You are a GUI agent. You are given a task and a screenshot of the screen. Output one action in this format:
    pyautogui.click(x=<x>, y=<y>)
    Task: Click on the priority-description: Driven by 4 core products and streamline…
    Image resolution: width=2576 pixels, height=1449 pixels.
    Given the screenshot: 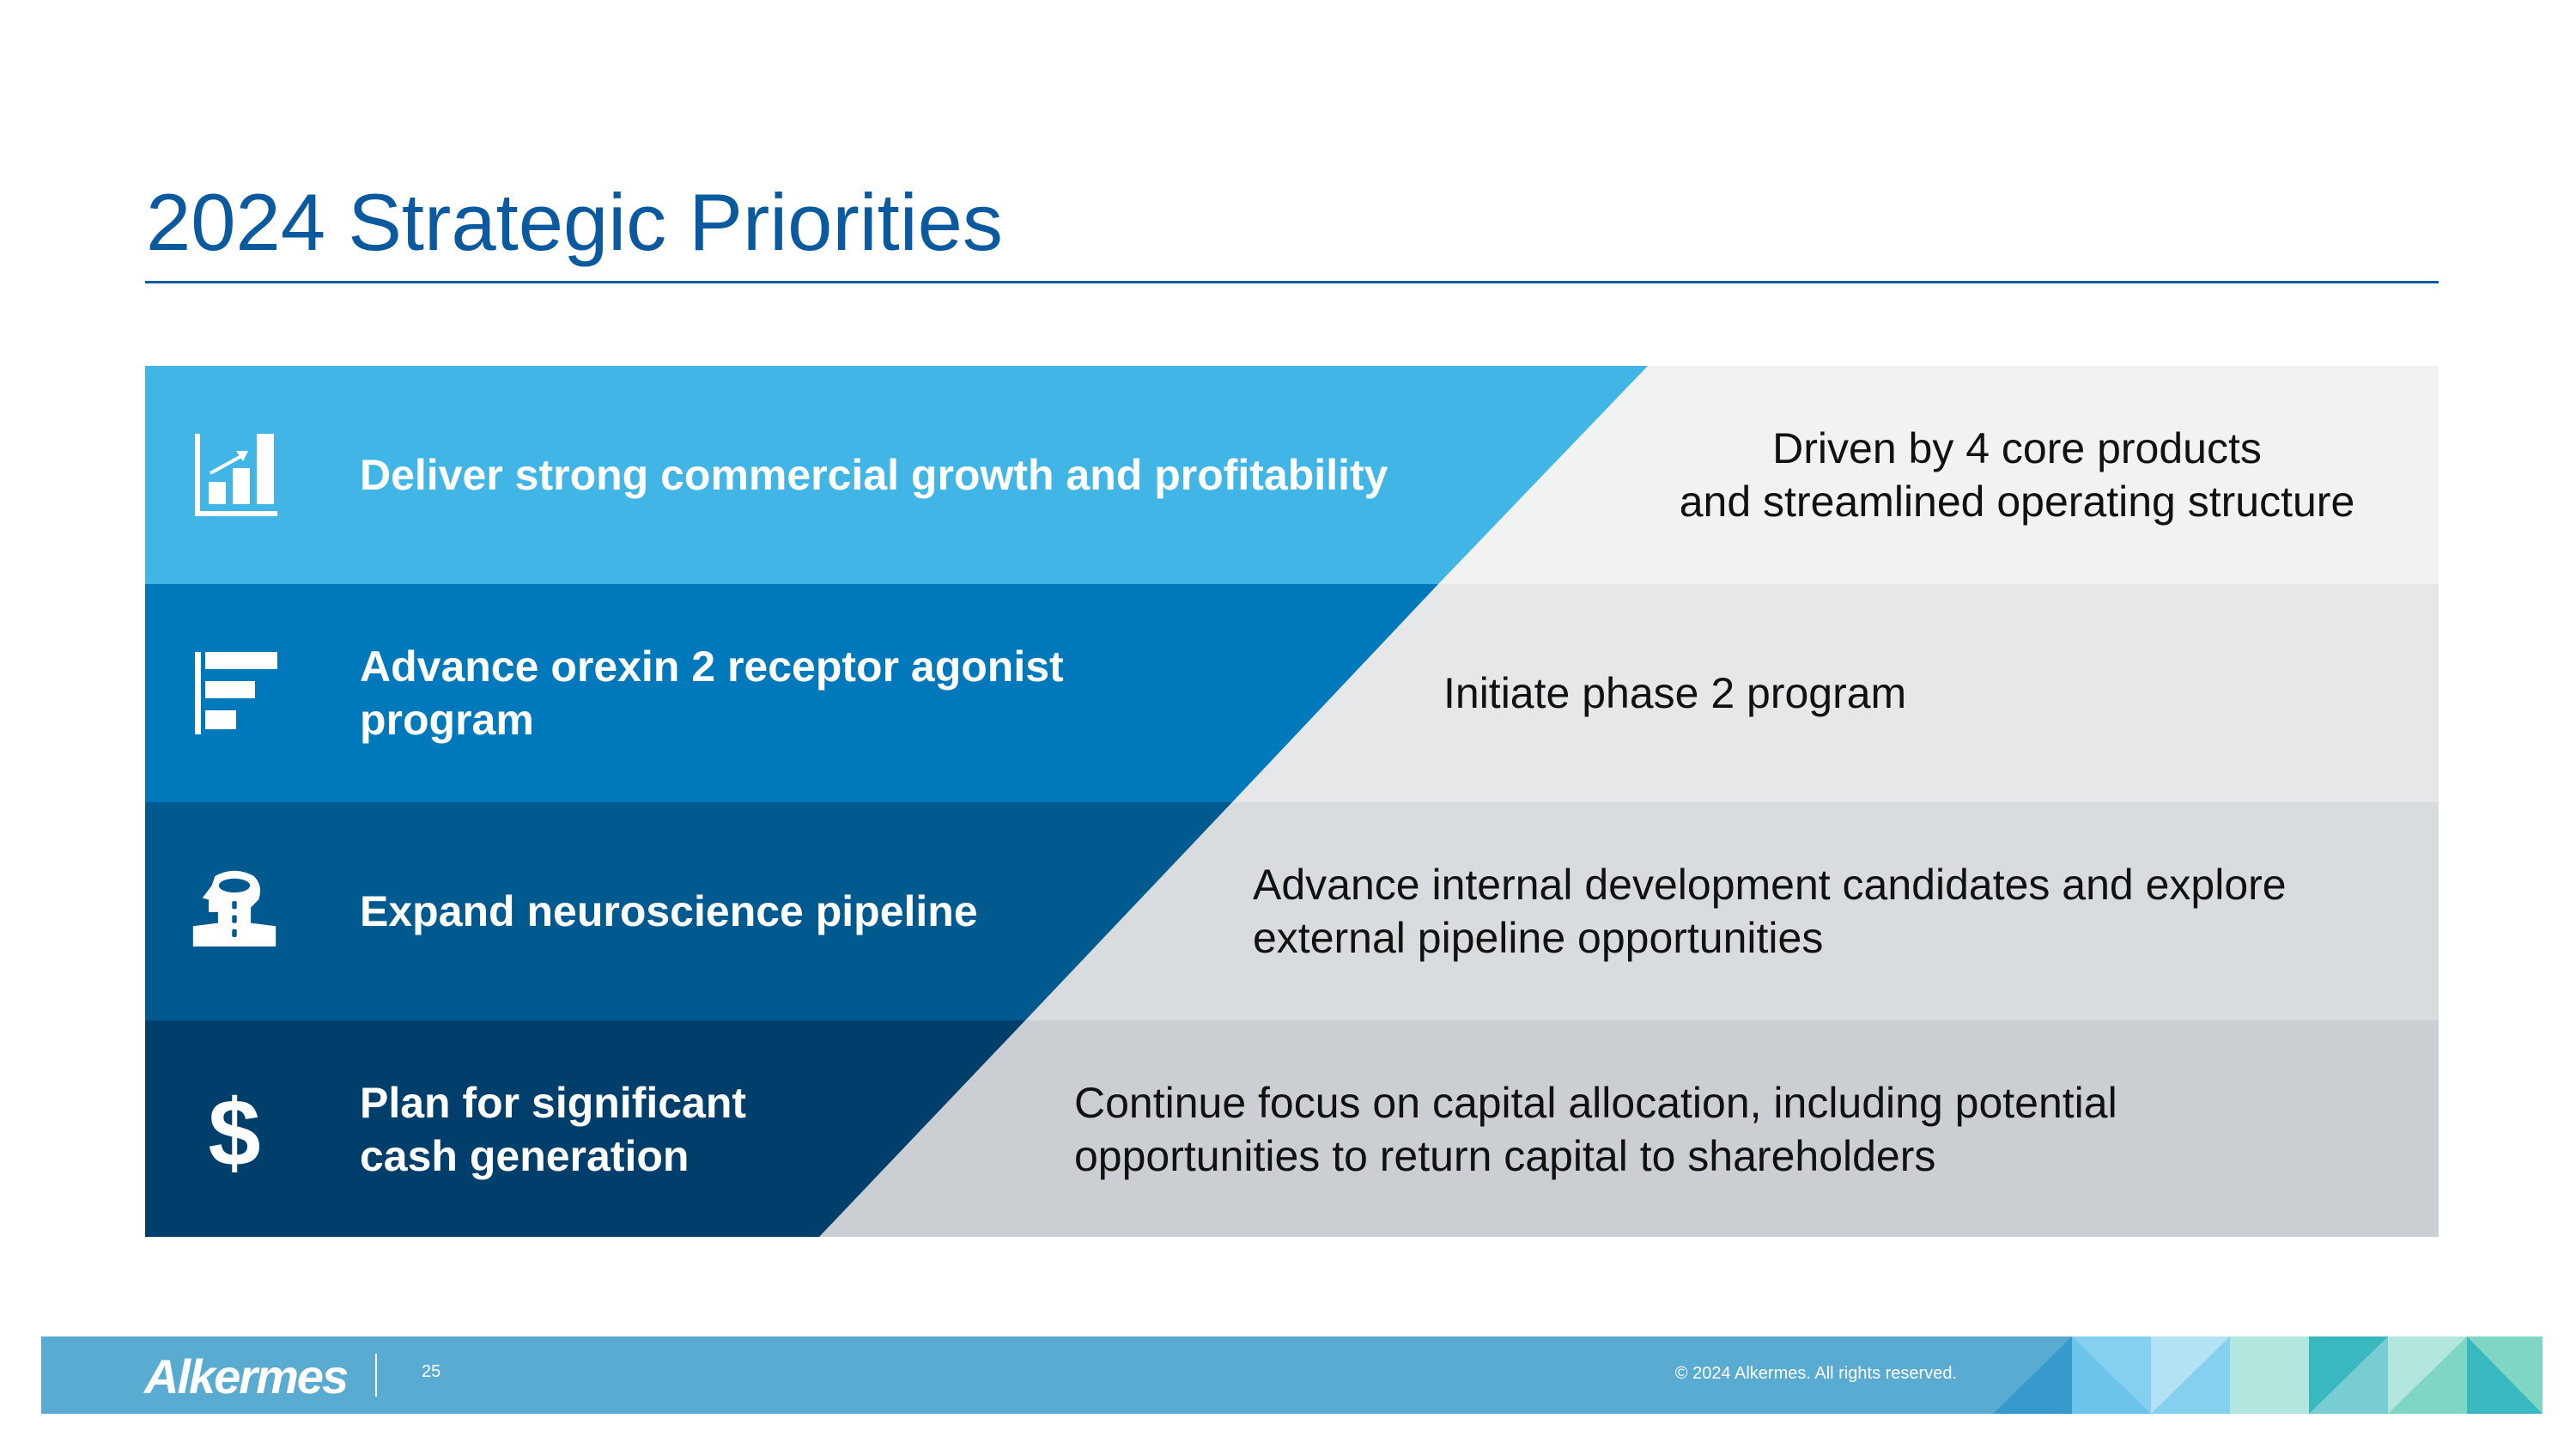 What is the action you would take?
    pyautogui.click(x=2017, y=475)
    